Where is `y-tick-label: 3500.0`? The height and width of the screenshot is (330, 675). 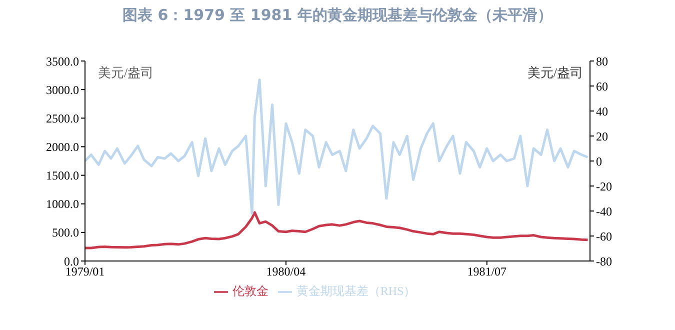
y-tick-label: 3500.0 is located at coordinates (62, 61).